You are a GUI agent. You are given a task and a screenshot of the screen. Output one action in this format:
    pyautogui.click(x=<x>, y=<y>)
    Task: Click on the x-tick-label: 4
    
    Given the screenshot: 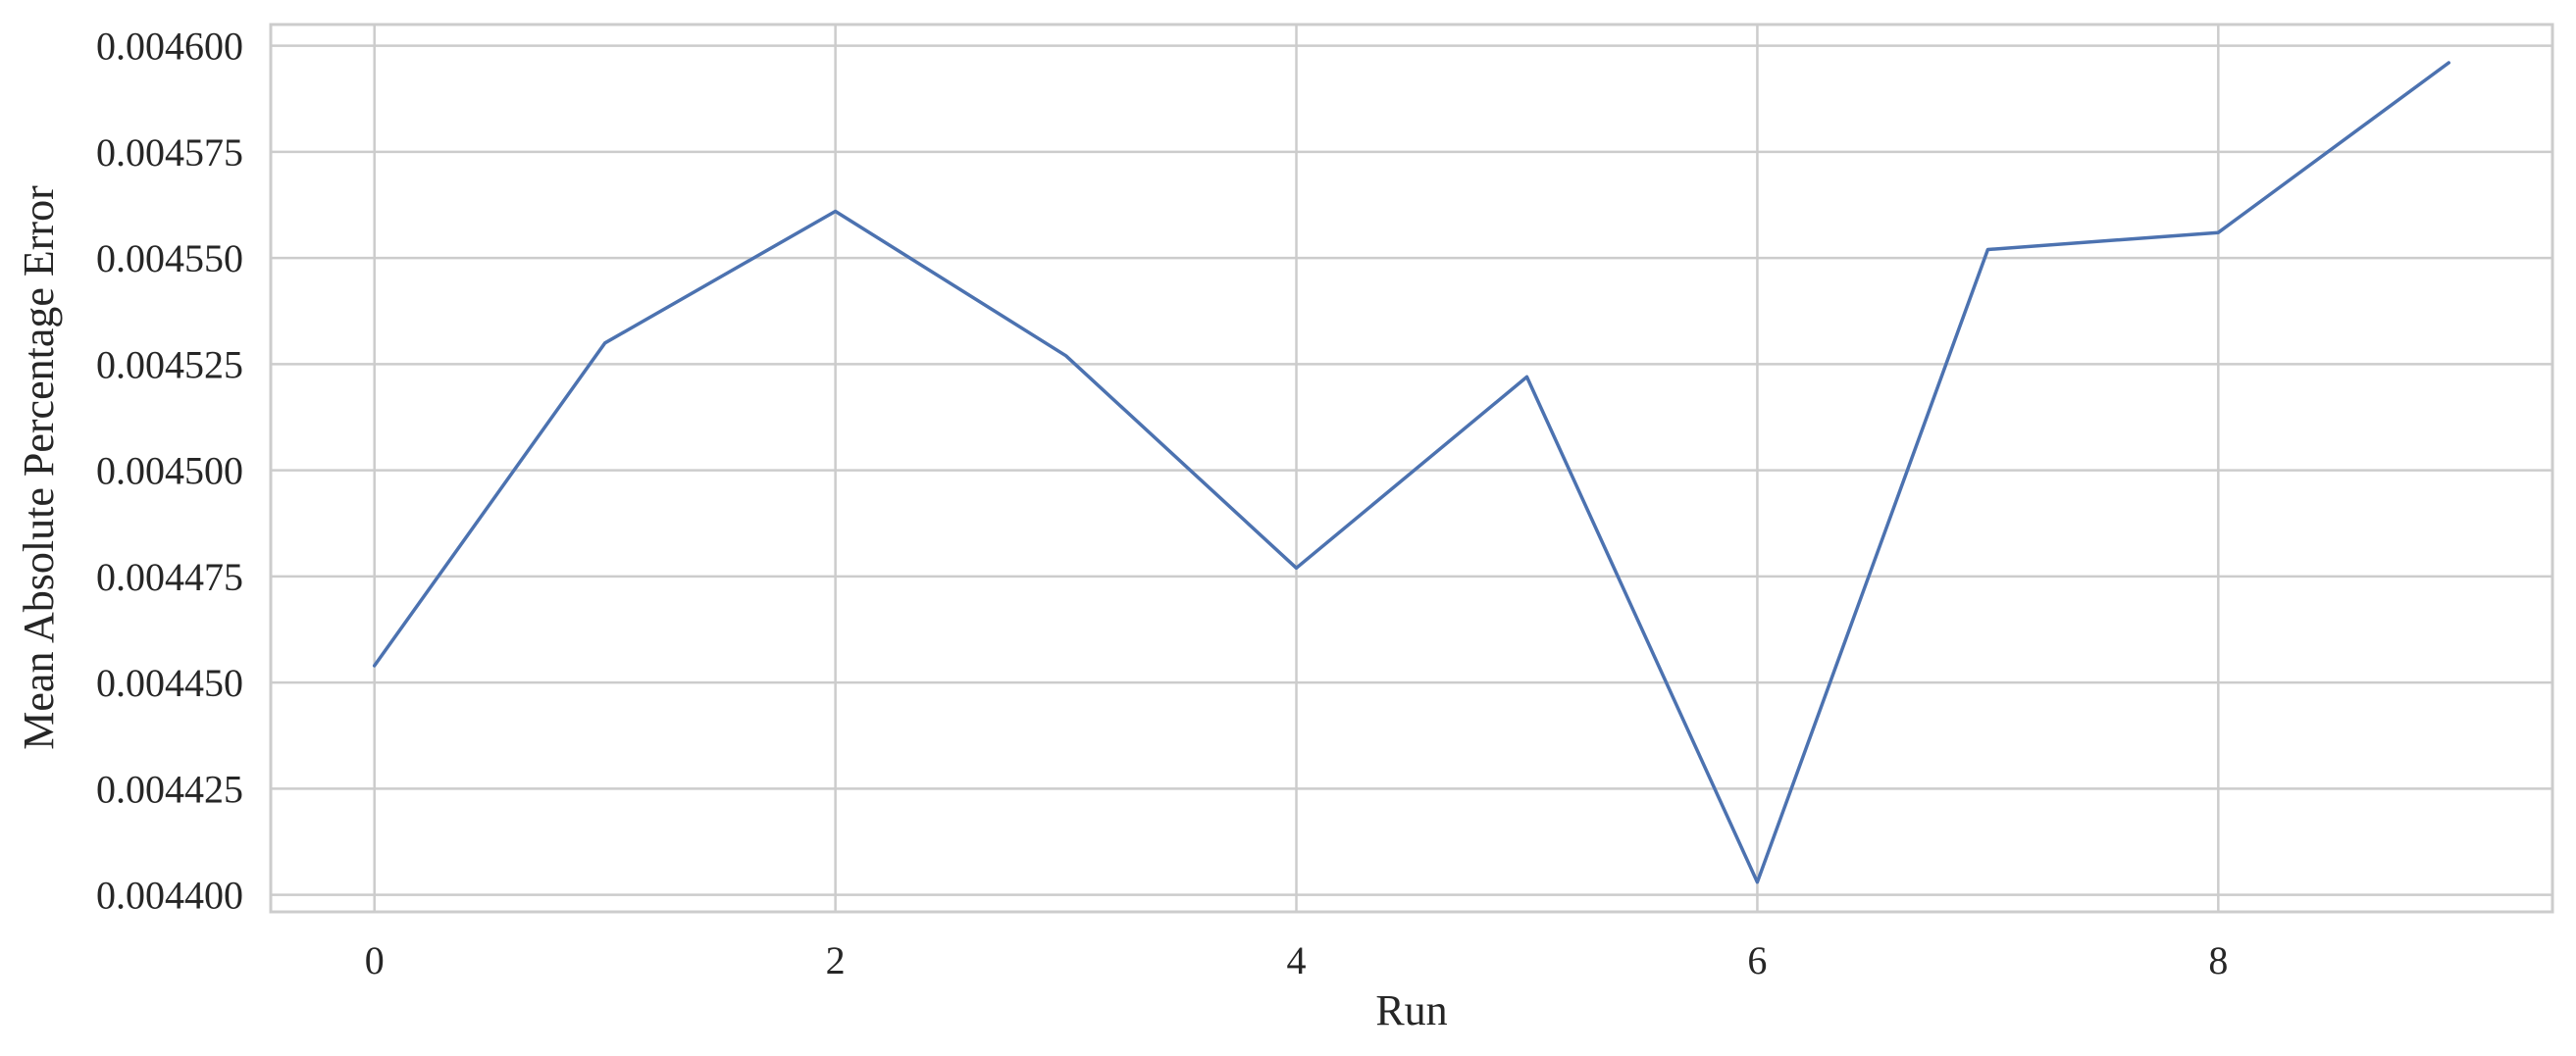 What is the action you would take?
    pyautogui.click(x=1297, y=960)
    